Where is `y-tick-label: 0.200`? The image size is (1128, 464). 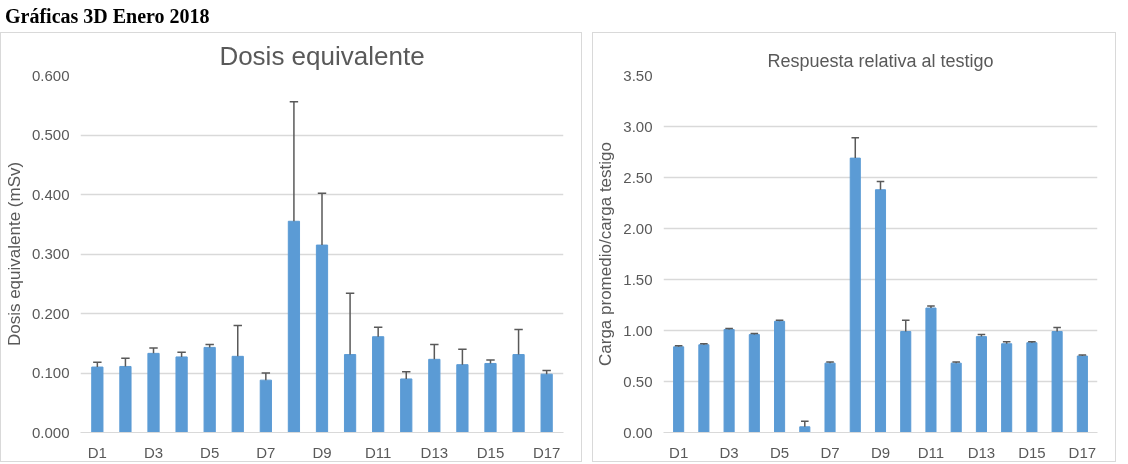
y-tick-label: 0.200 is located at coordinates (50, 313).